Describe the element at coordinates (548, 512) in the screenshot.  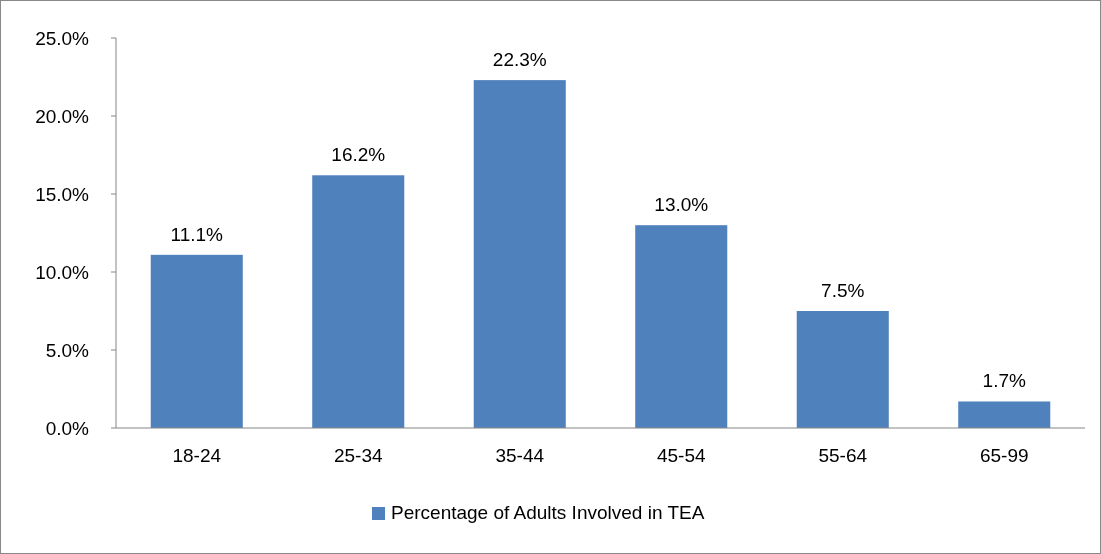
I see `legend-label: Percentage of Adults Involved in TEA` at that location.